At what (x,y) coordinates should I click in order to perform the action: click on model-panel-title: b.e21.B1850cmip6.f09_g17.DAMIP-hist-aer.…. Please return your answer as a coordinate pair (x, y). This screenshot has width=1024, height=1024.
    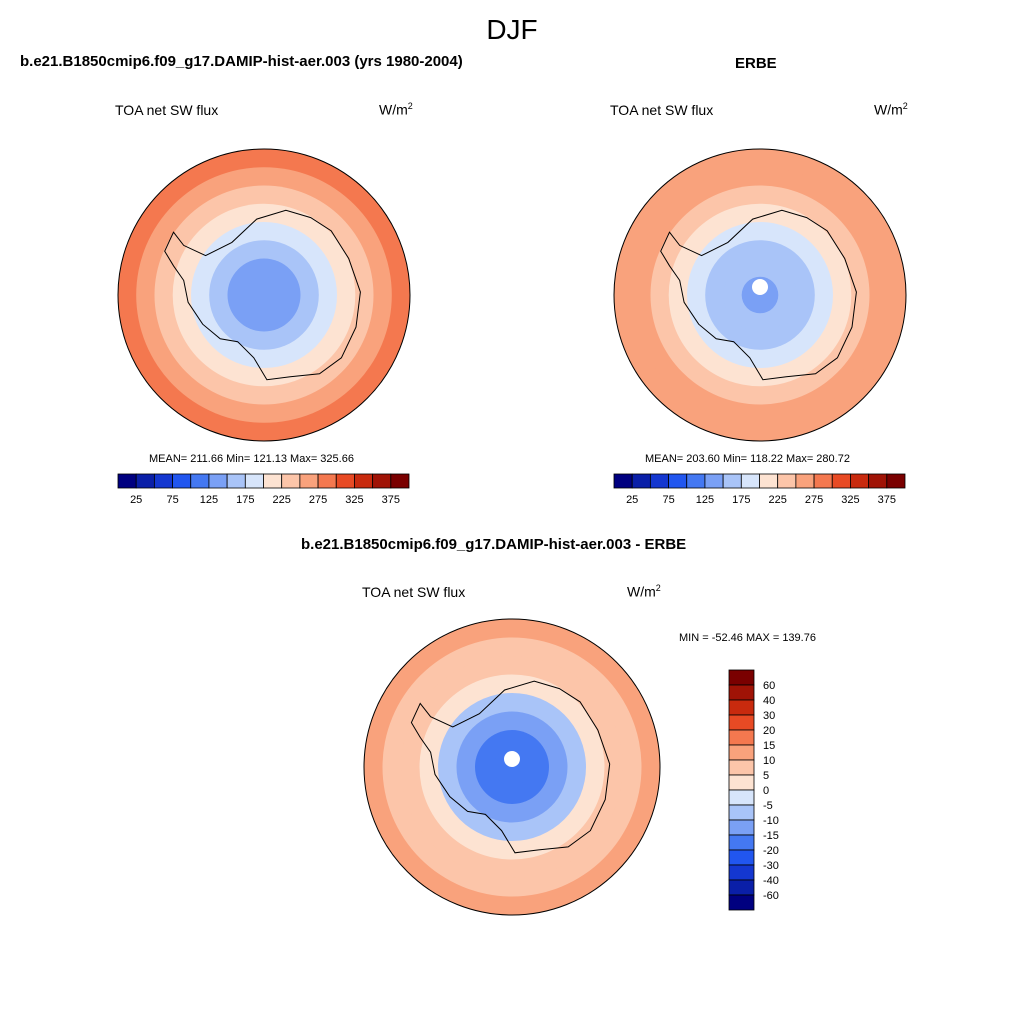
    Looking at the image, I should click on (241, 61).